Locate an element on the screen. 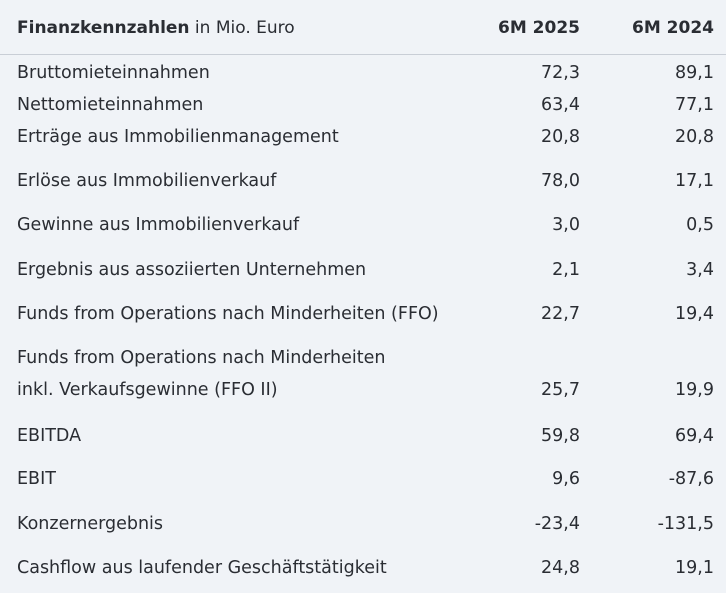 This screenshot has height=593, width=726. row-value-2025: 59,8 is located at coordinates (560, 436).